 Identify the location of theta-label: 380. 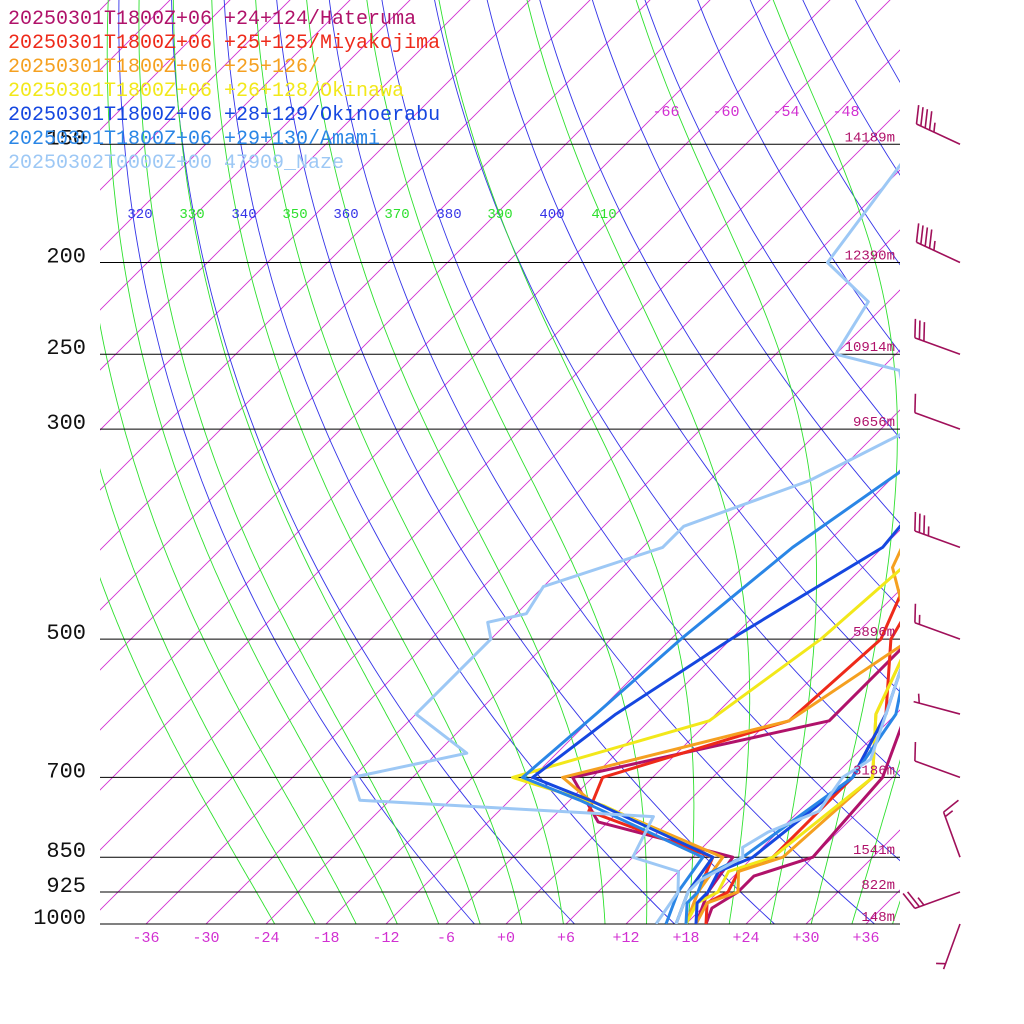
(448, 215).